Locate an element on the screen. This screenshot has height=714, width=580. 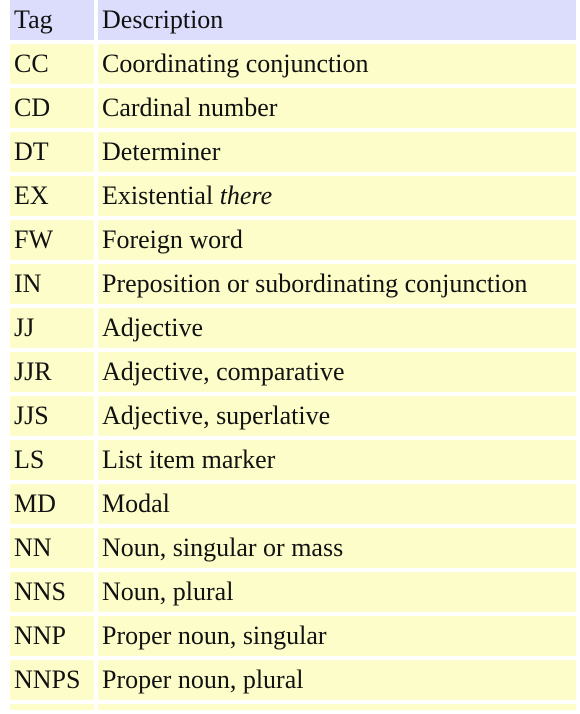
table-row: MD Modal is located at coordinates (293, 504).